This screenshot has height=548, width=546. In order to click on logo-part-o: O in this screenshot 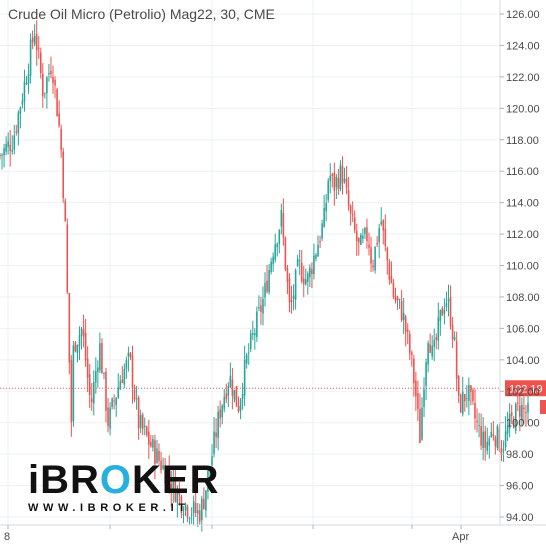, I will do `click(116, 480)`.